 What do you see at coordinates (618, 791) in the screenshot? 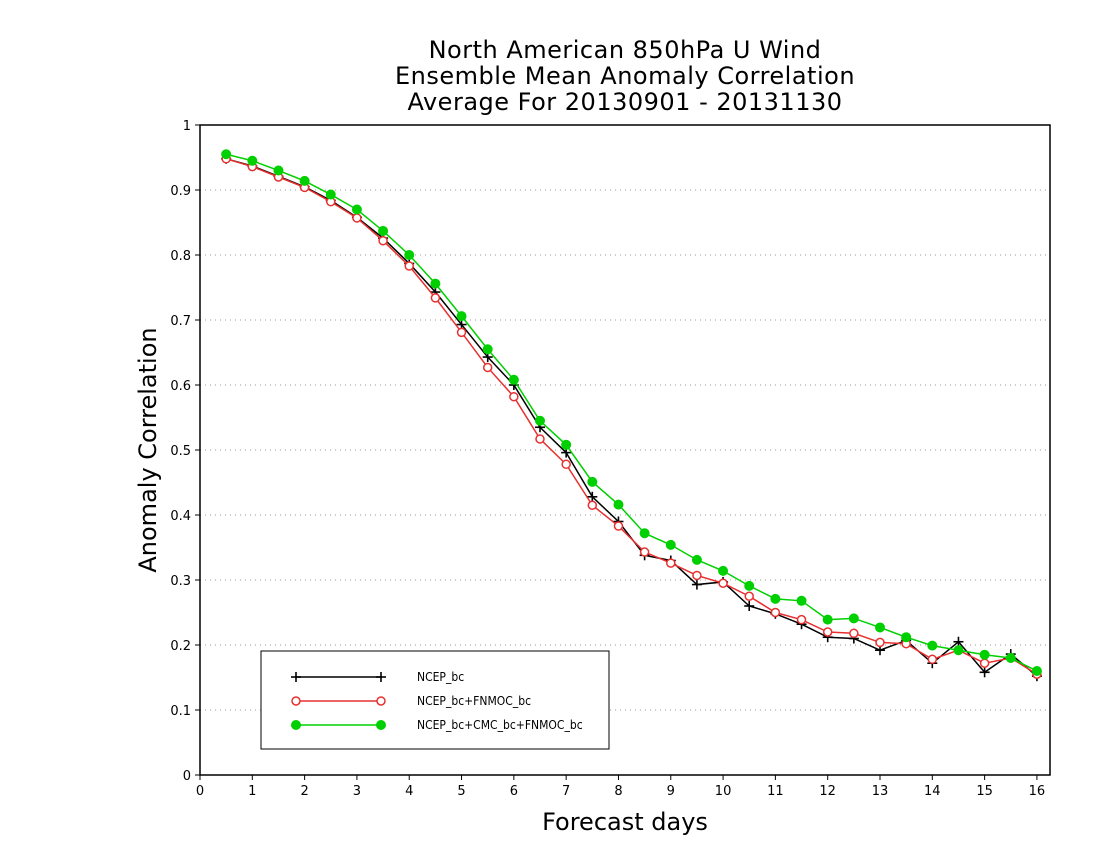
I see `x-tick-label: 8` at bounding box center [618, 791].